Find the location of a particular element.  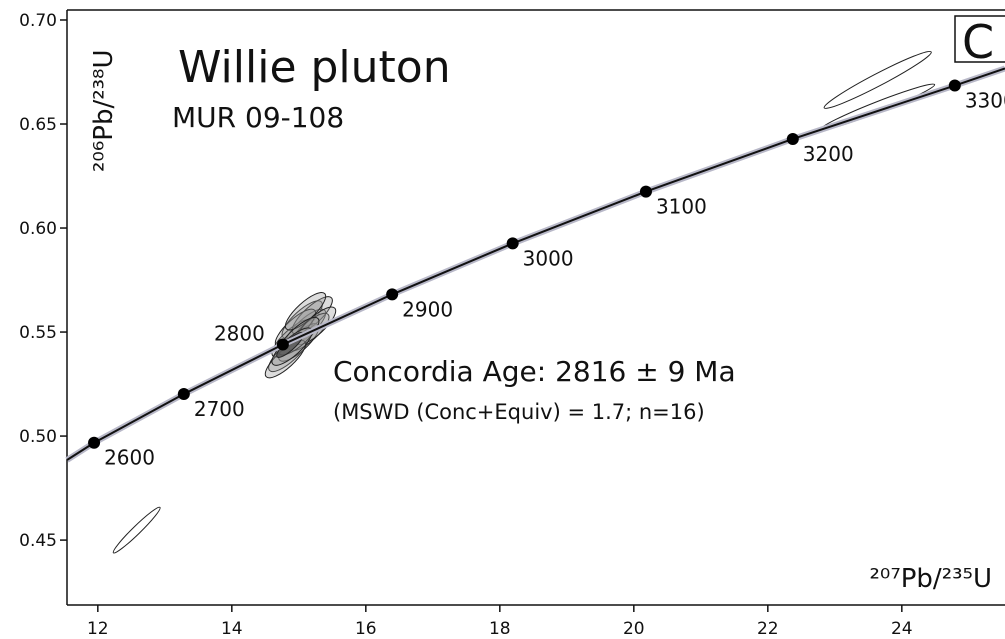

age-label: 2700 is located at coordinates (219, 409).